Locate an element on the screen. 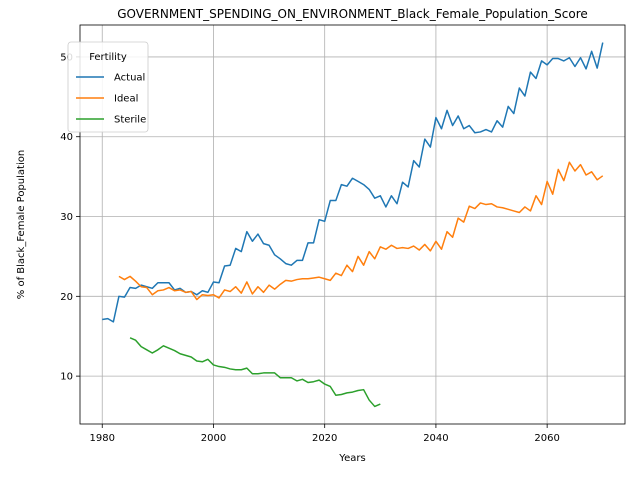 The image size is (640, 480). y-tick-label: 10 is located at coordinates (66, 377).